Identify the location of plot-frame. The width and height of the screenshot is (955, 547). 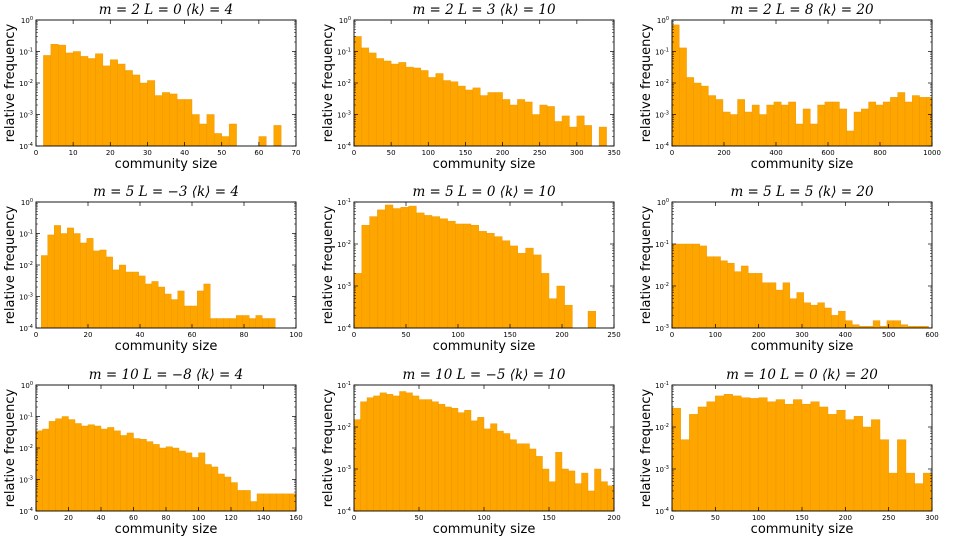
(484, 265).